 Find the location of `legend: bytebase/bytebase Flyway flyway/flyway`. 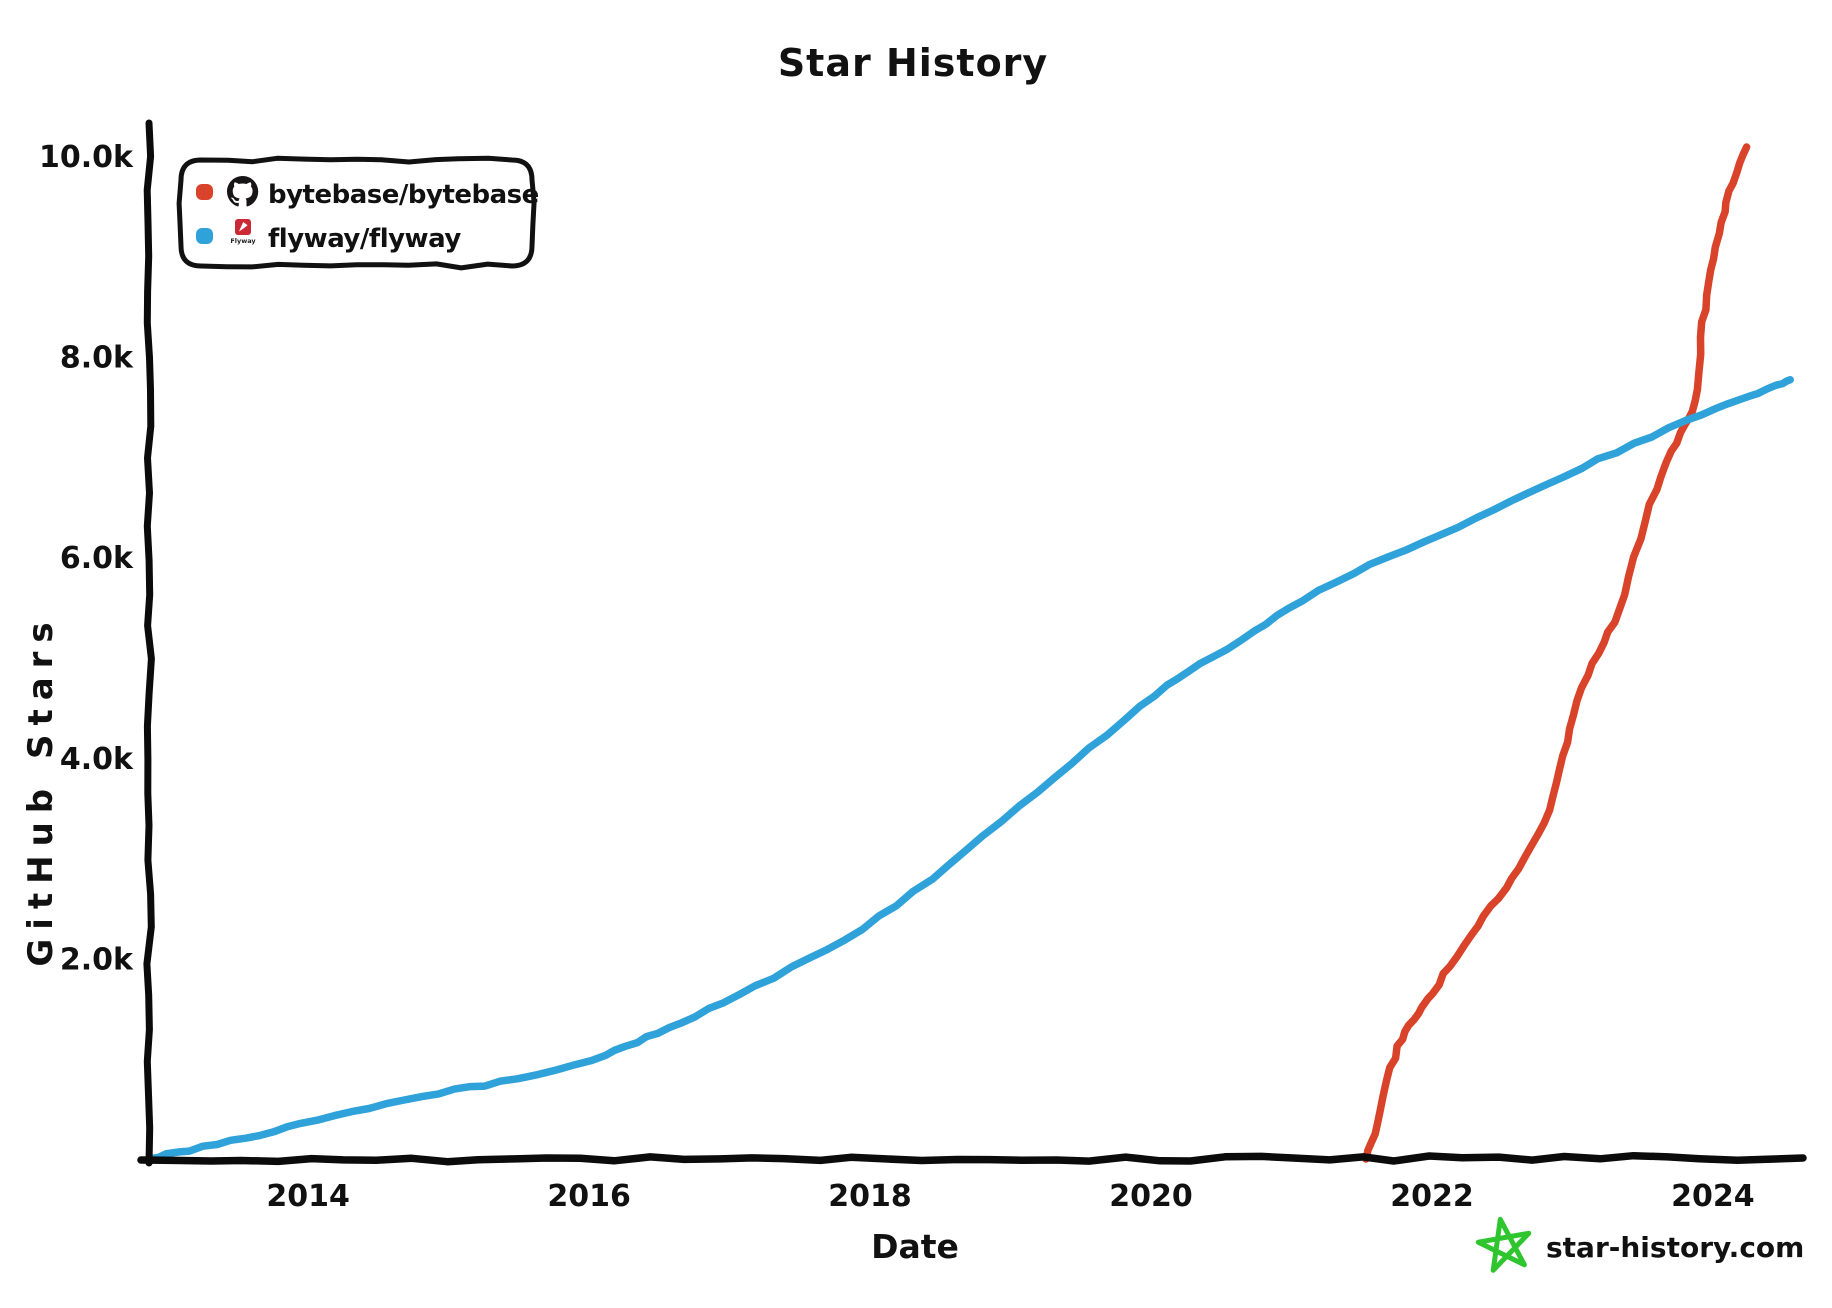

legend: bytebase/bytebase Flyway flyway/flyway is located at coordinates (357, 213).